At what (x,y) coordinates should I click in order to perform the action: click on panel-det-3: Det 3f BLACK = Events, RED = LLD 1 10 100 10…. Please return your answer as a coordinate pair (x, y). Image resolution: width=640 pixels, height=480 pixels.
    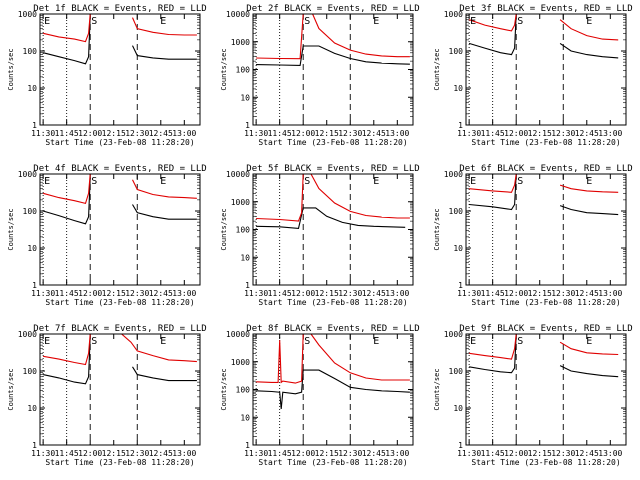
    Looking at the image, I should click on (533, 75).